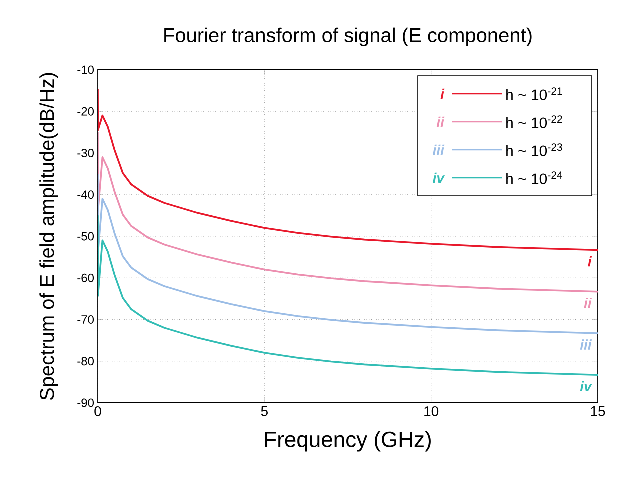 This screenshot has width=622, height=486. Describe the element at coordinates (86, 403) in the screenshot. I see `y-tick-label: -90` at that location.